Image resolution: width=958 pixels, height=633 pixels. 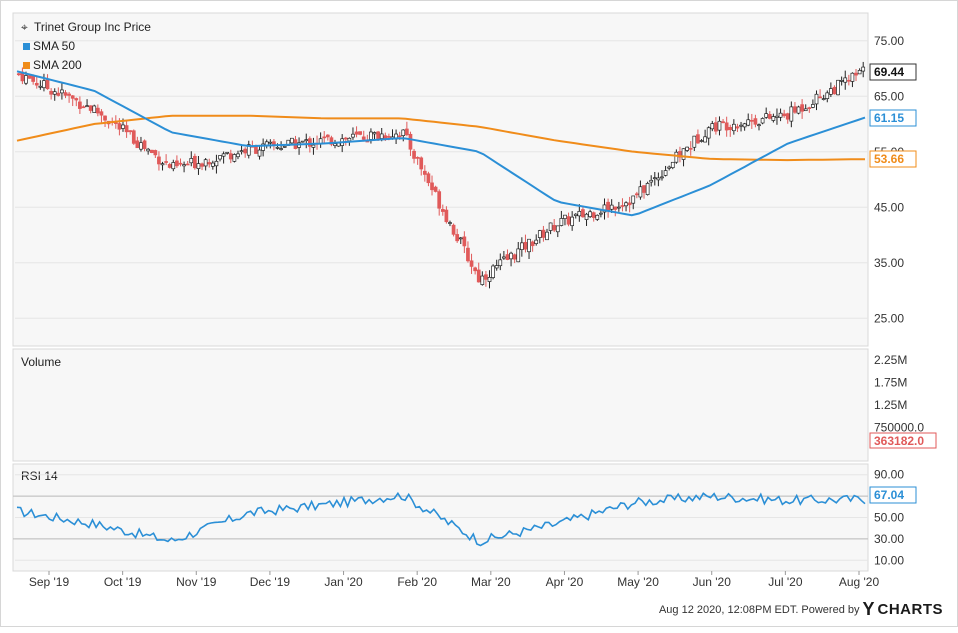 I want to click on rsi-title: RSI 14, so click(x=39, y=476).